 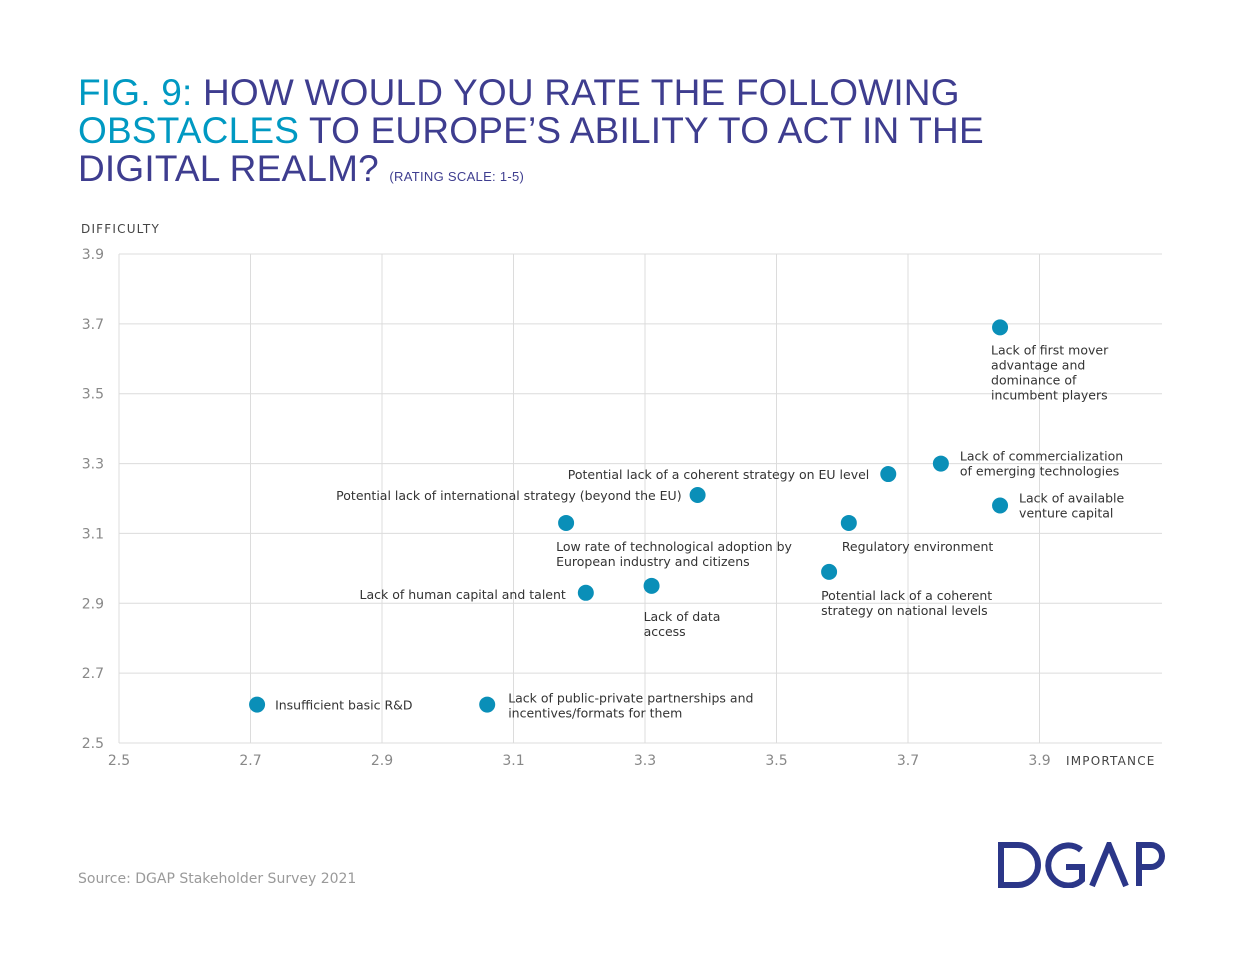 What do you see at coordinates (595, 713) in the screenshot?
I see `label-line: incentives/formats for them` at bounding box center [595, 713].